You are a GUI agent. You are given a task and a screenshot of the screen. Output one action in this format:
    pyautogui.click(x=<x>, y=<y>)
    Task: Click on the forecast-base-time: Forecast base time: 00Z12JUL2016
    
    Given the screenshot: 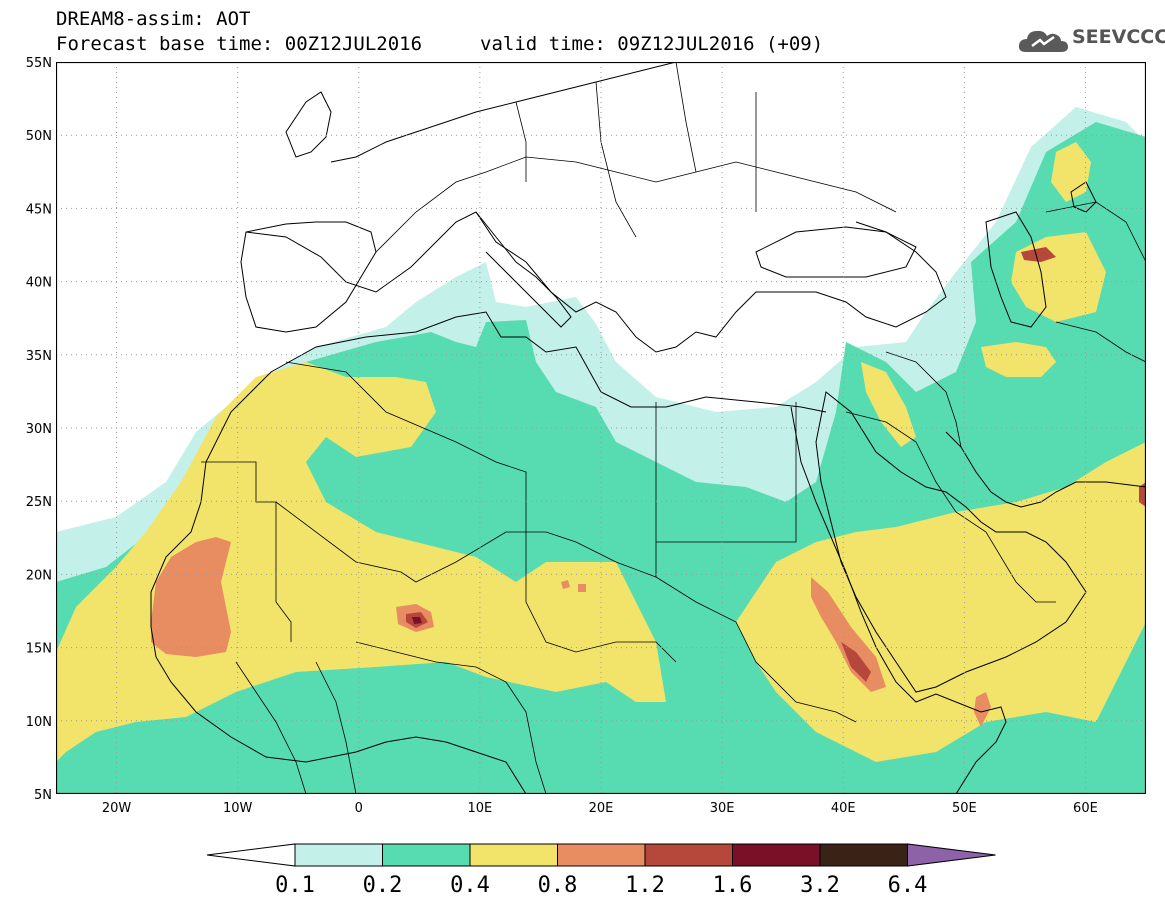 What is the action you would take?
    pyautogui.click(x=239, y=44)
    